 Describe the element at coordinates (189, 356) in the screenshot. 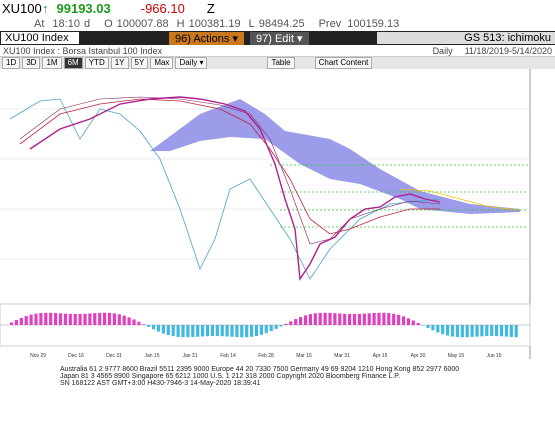

I see `x-tick-label: Jan 31` at that location.